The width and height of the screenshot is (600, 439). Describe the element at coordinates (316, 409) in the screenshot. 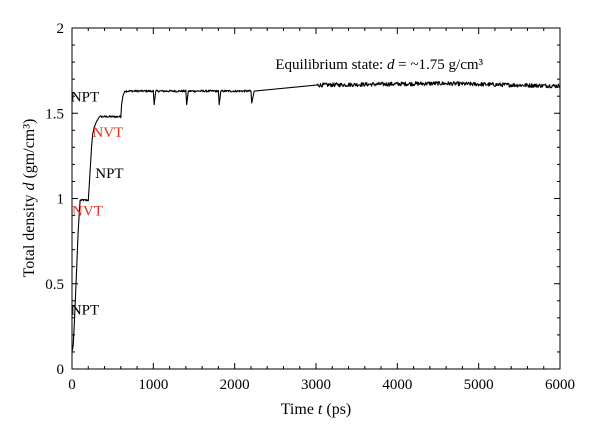

I see `x-axis-title: Time t (ps)` at that location.